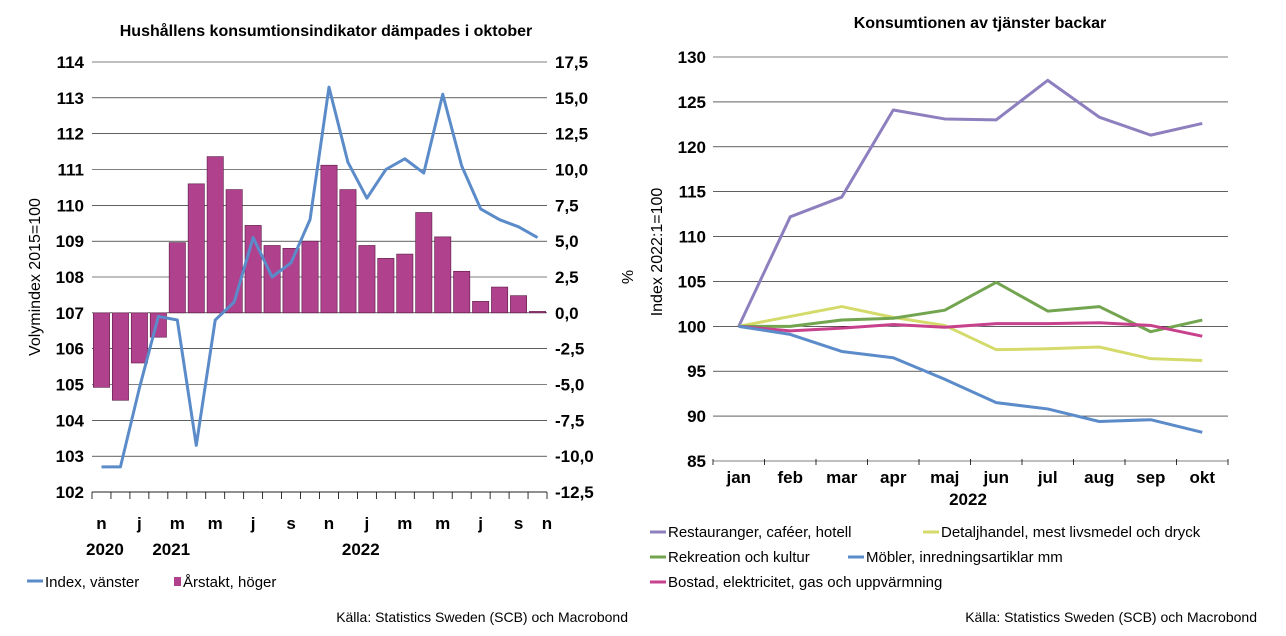 This screenshot has height=636, width=1286. Describe the element at coordinates (177, 581) in the screenshot. I see `legend-swatch-arstakt` at that location.